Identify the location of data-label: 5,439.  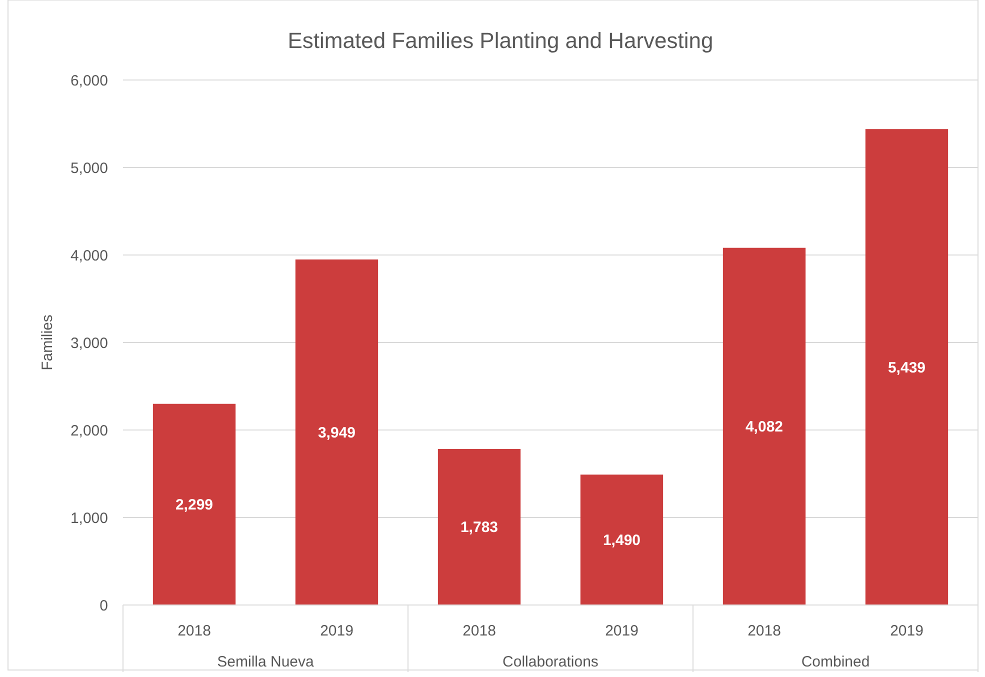
(907, 367).